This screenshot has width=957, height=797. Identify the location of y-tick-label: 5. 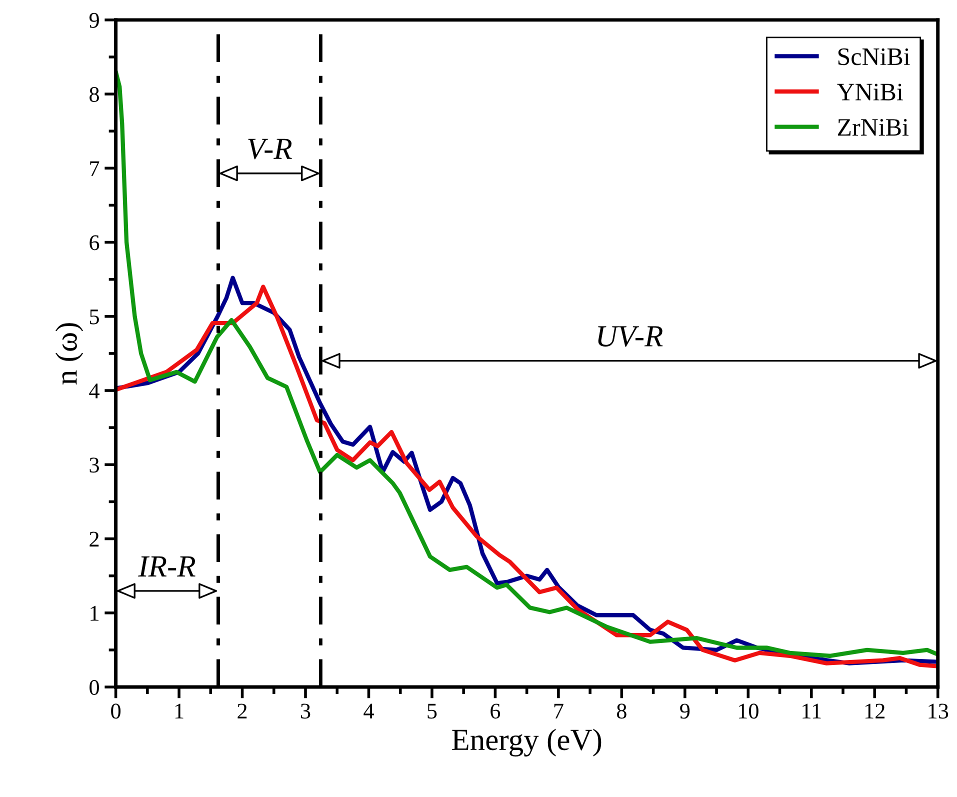
(94, 317).